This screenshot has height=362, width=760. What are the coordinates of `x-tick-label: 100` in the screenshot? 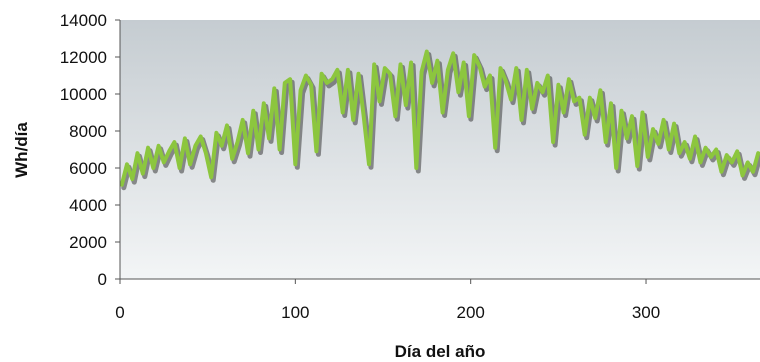 It's located at (295, 312).